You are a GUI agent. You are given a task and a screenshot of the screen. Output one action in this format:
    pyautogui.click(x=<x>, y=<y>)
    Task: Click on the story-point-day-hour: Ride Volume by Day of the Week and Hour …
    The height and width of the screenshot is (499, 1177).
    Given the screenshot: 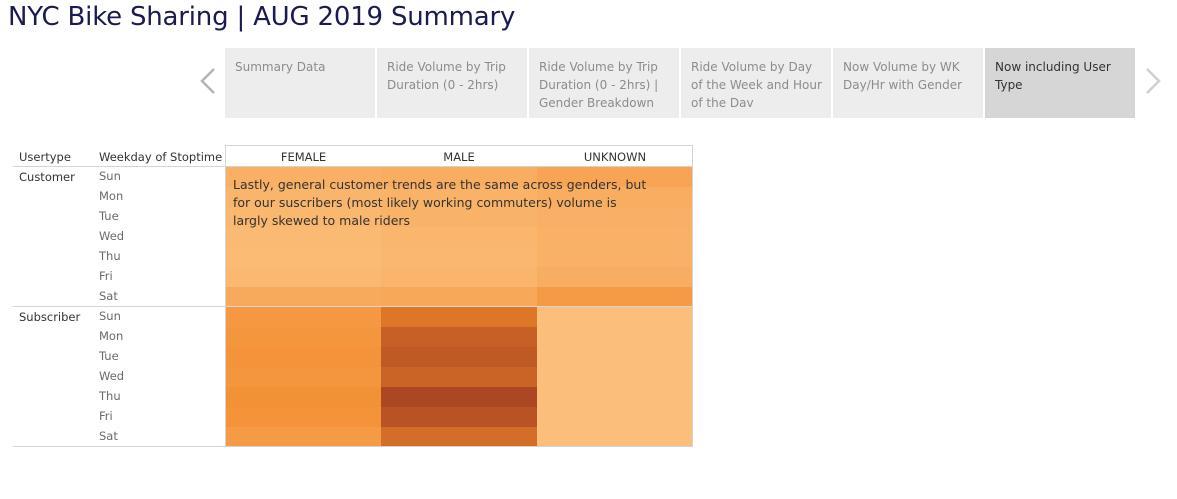 What is the action you would take?
    pyautogui.click(x=756, y=83)
    